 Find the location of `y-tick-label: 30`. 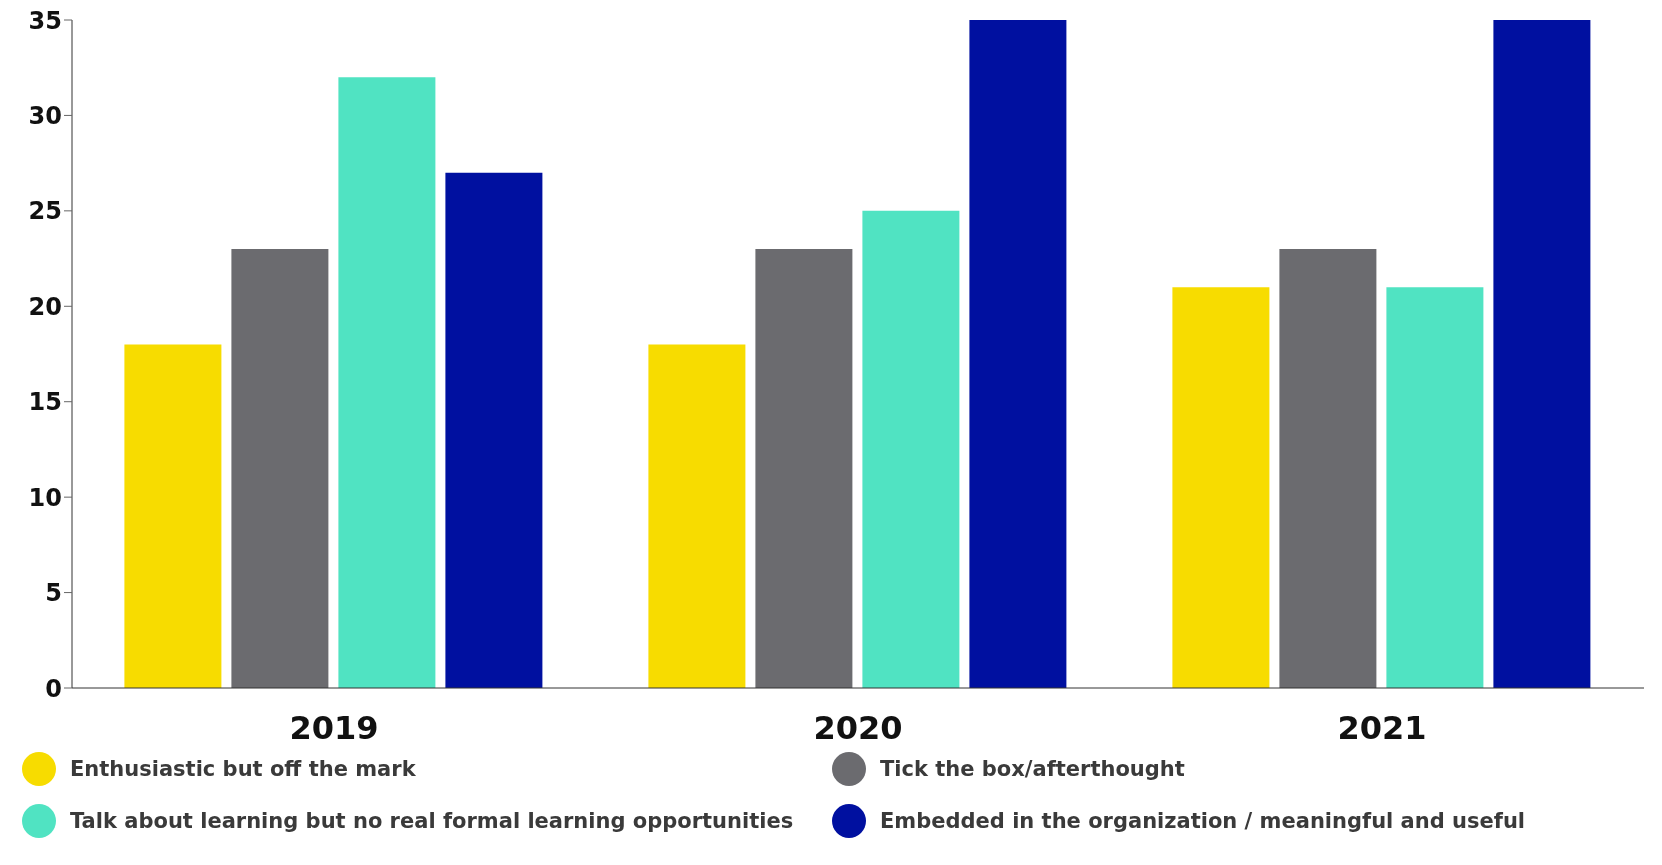

y-tick-label: 30 is located at coordinates (45, 115).